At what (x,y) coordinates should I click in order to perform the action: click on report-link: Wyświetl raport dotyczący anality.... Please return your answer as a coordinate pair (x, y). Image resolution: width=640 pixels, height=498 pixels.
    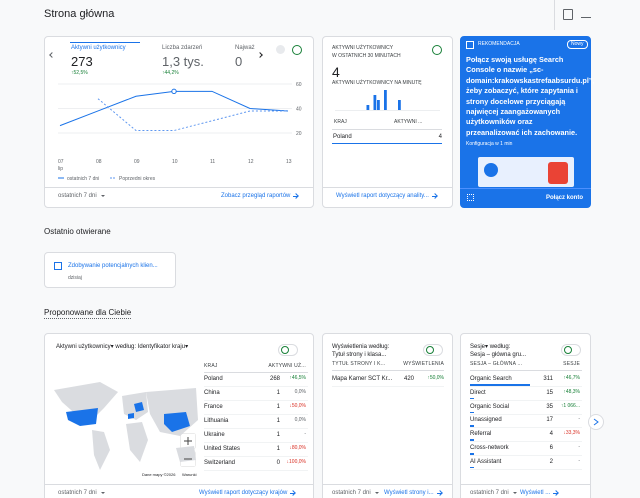
    Looking at the image, I should click on (382, 196).